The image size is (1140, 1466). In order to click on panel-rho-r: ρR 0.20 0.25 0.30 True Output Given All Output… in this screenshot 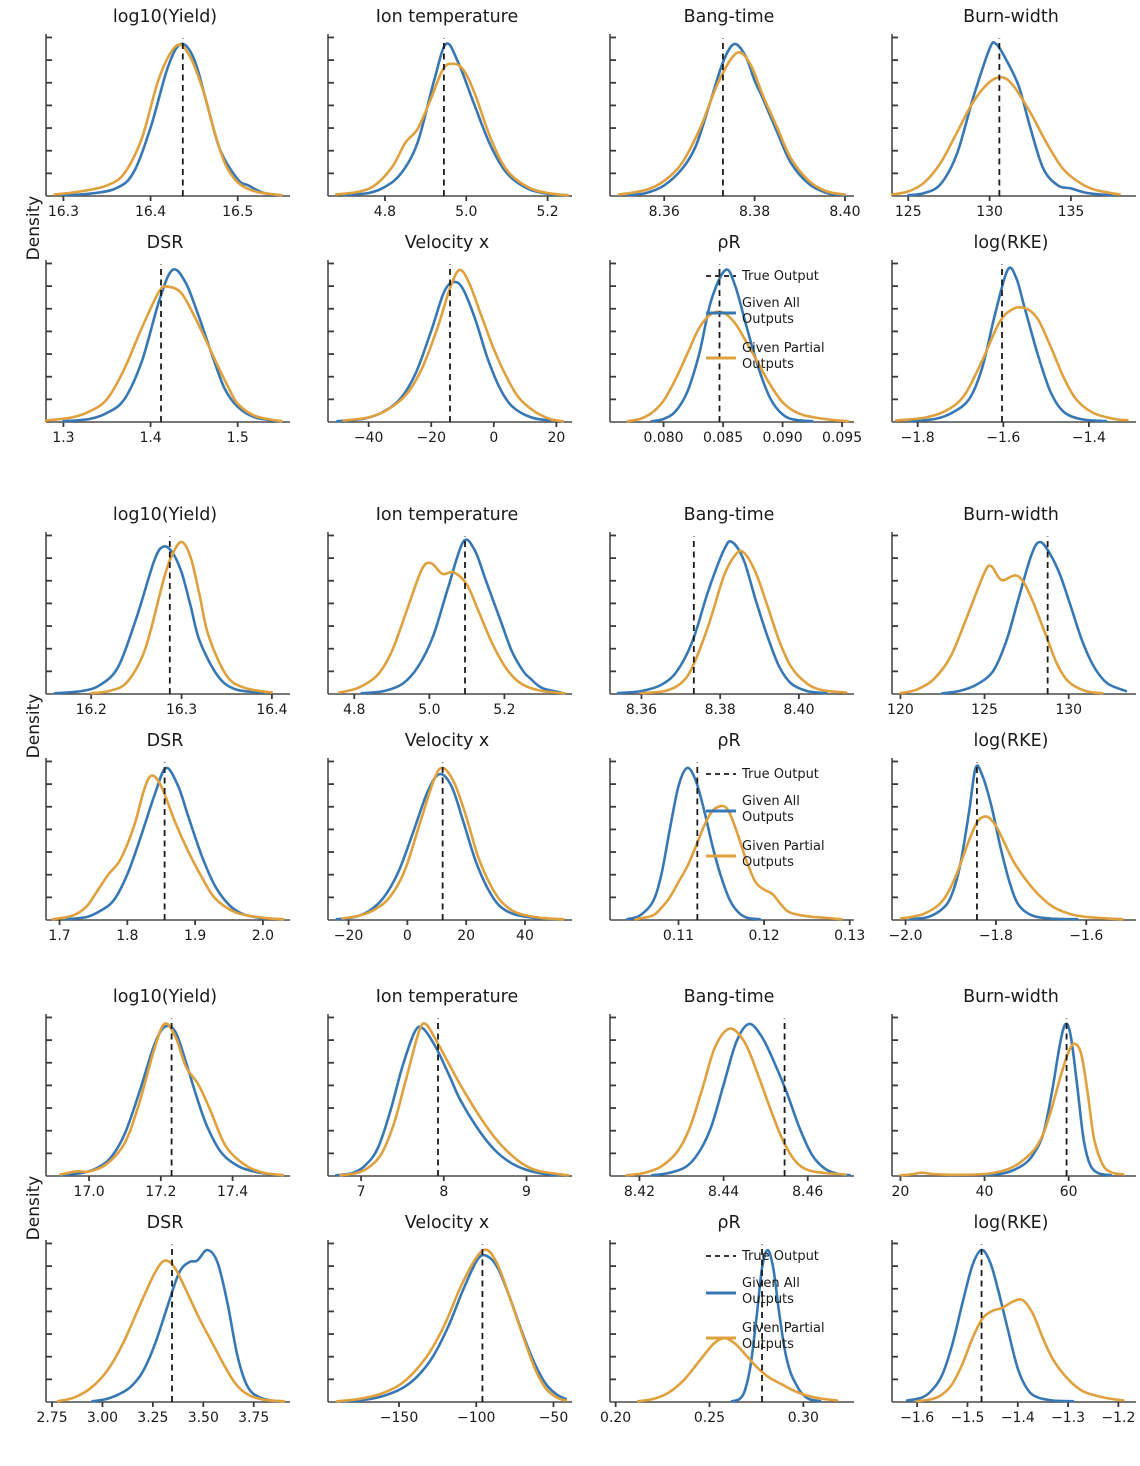, I will do `click(729, 1321)`.